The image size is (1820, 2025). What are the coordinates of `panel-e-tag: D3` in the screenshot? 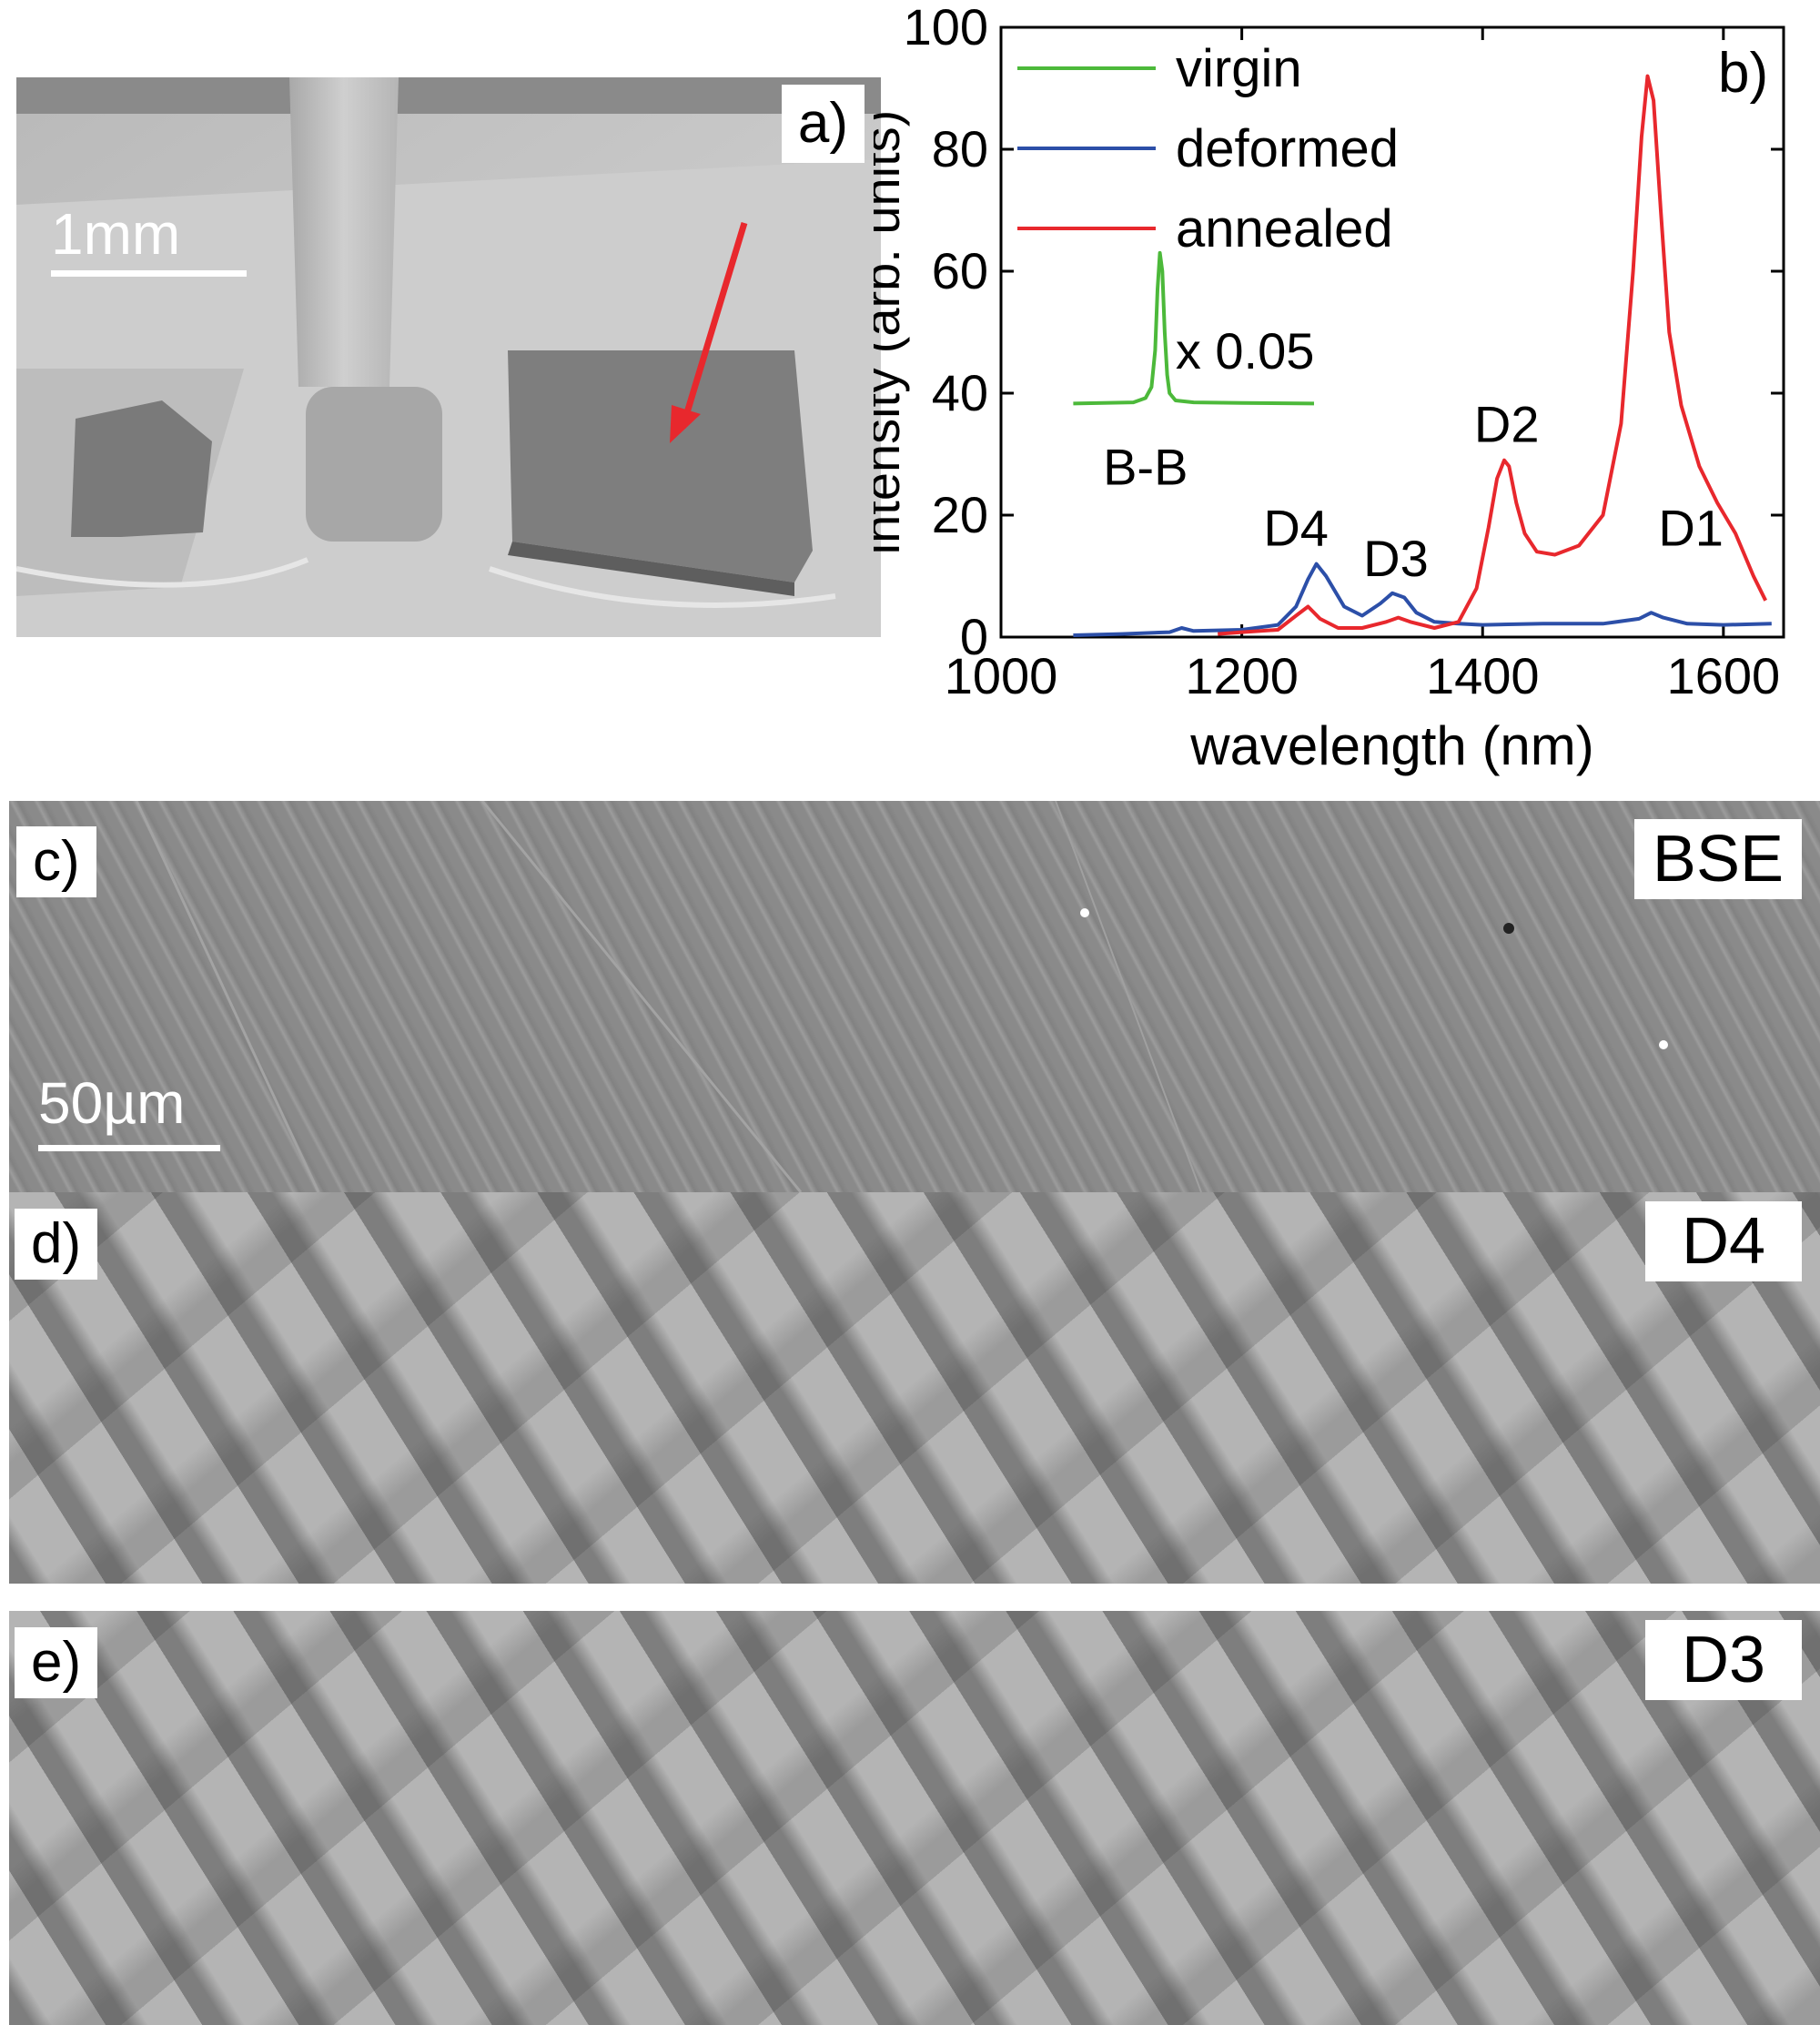 It's located at (1723, 1660).